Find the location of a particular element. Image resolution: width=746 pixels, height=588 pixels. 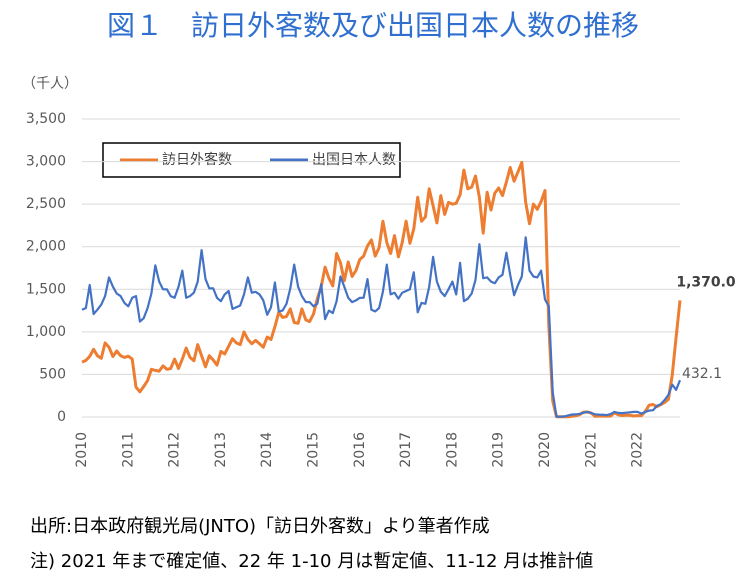

data-label: 1,370.0 is located at coordinates (706, 282).